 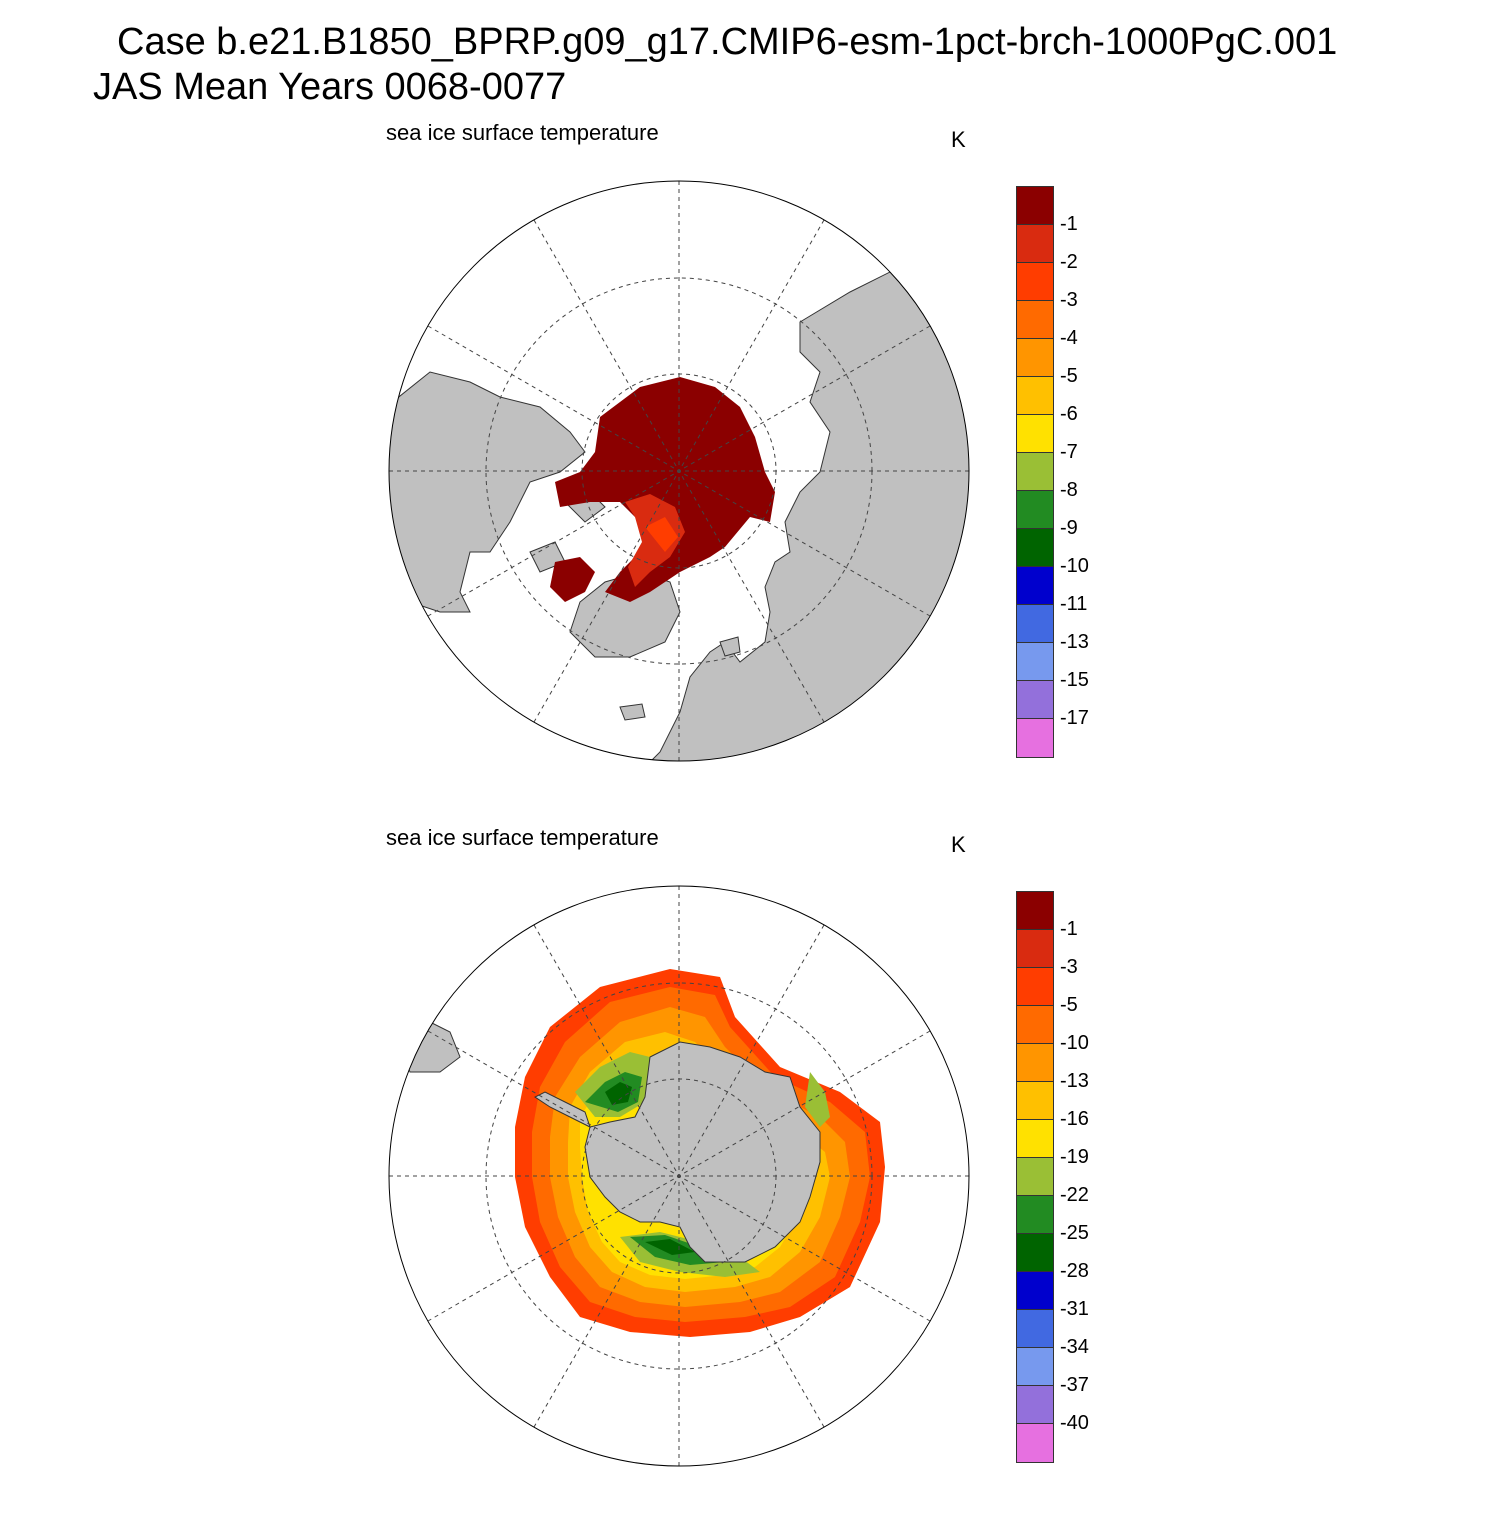 I want to click on colorbar-tick-label: -19, so click(x=1074, y=1157).